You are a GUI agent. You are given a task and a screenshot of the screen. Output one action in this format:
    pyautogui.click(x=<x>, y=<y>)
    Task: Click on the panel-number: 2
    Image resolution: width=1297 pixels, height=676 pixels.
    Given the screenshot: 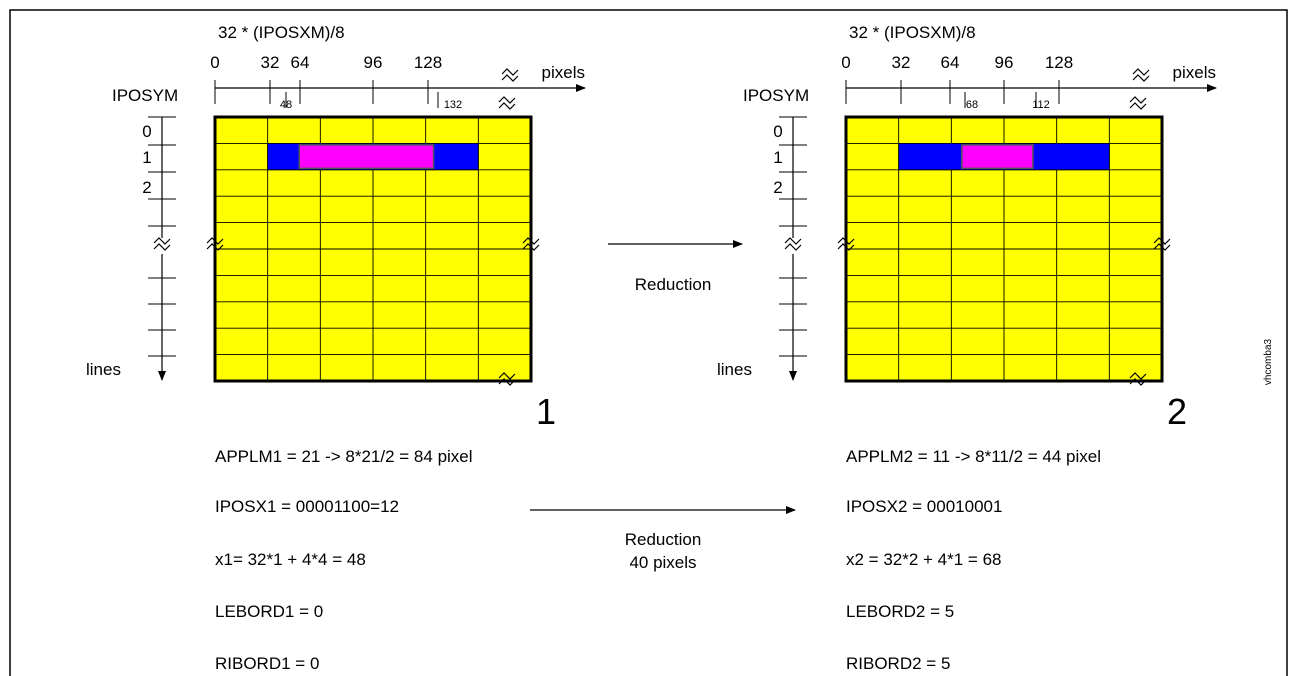 What is the action you would take?
    pyautogui.click(x=1177, y=411)
    